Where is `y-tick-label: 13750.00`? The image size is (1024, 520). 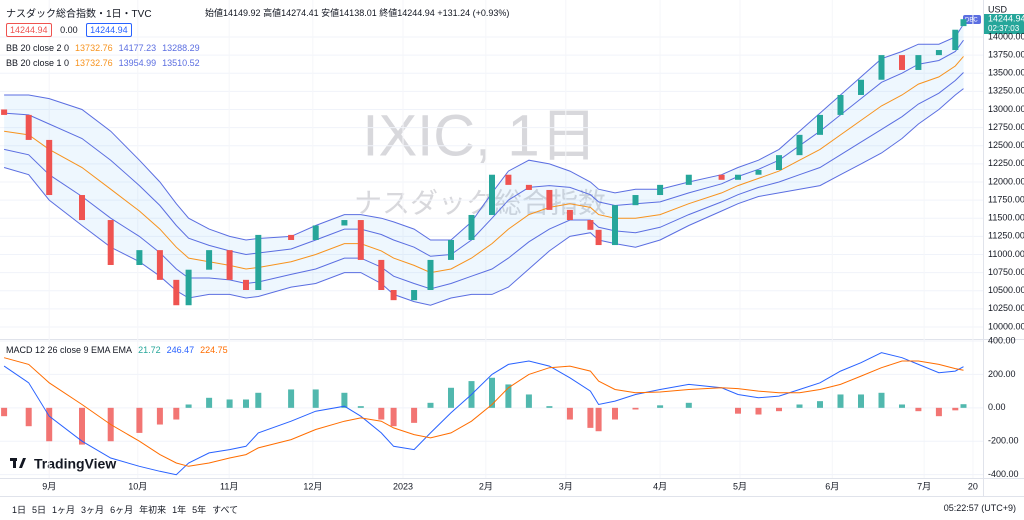
y-tick-label: 13750.00 is located at coordinates (1006, 54).